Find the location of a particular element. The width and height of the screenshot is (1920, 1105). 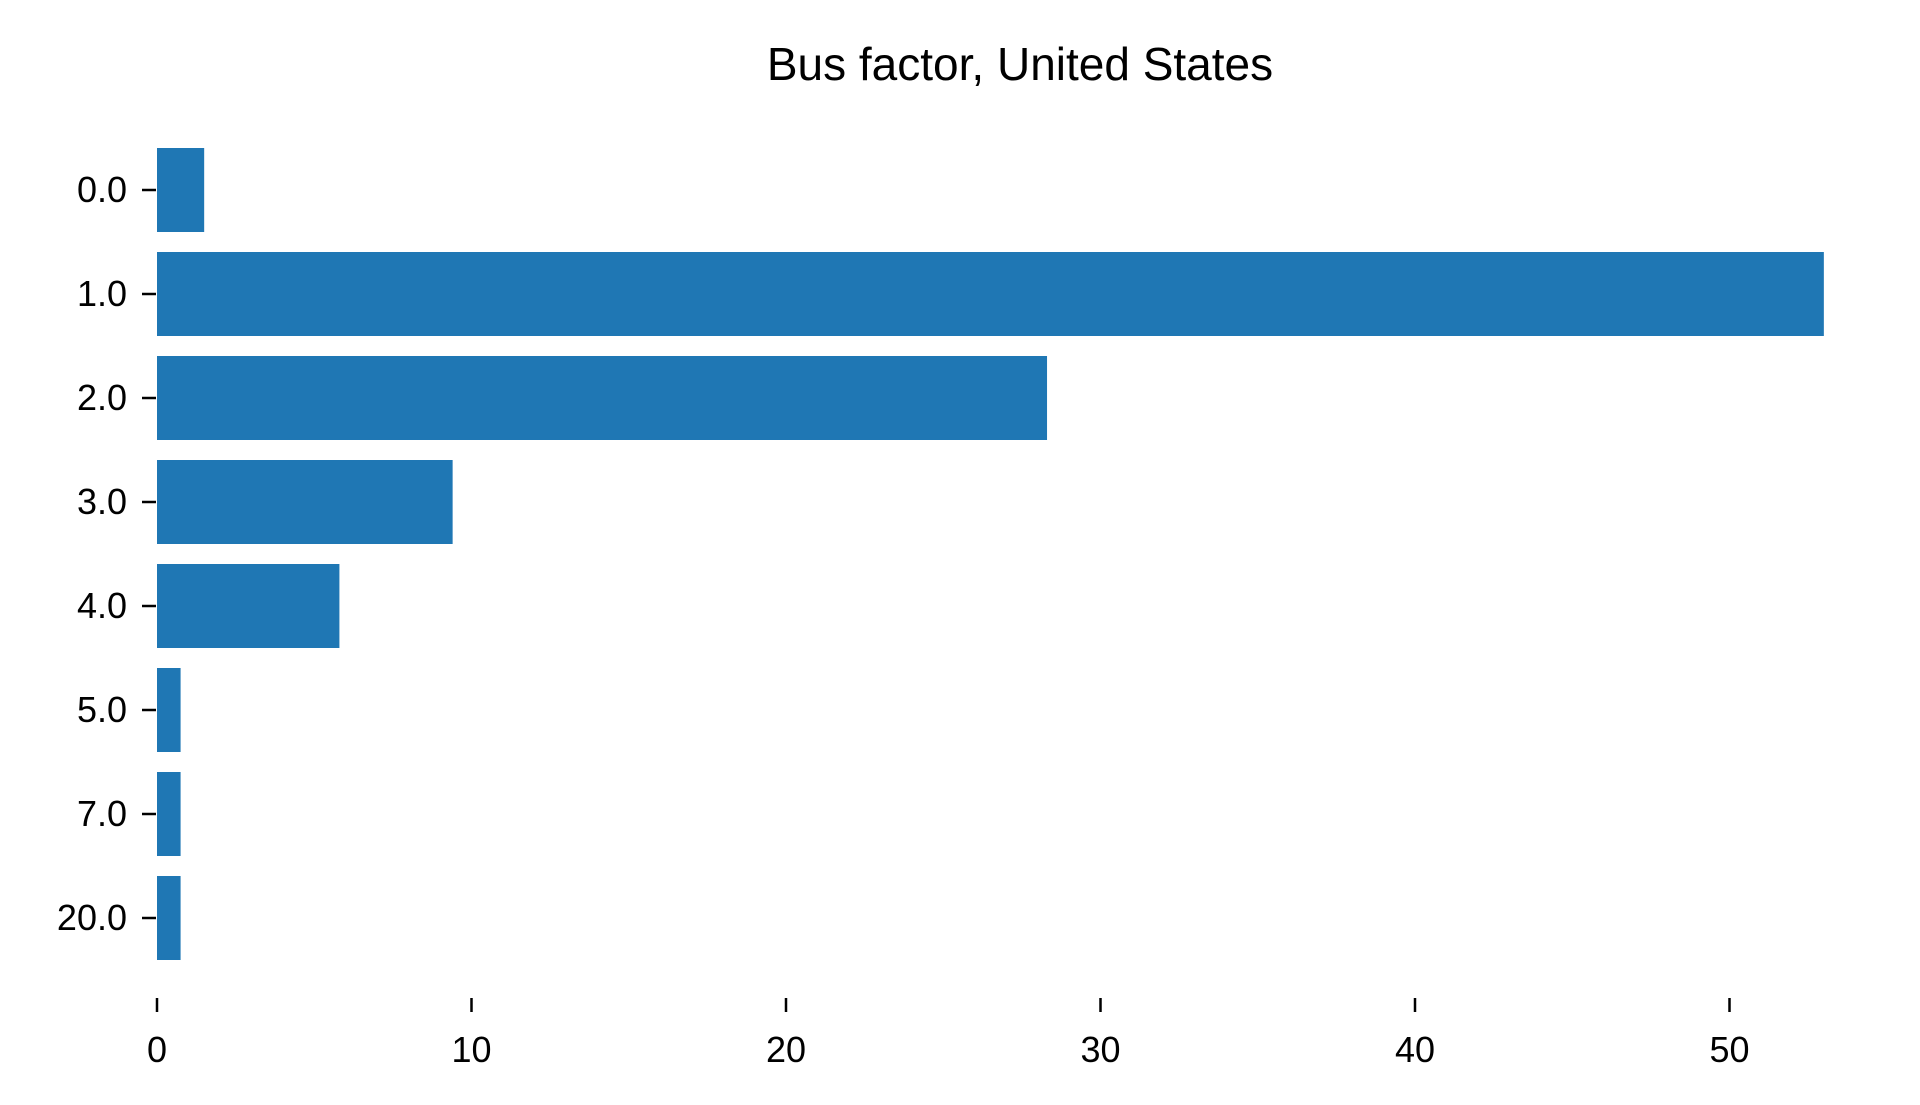

bar-0.0 is located at coordinates (181, 190).